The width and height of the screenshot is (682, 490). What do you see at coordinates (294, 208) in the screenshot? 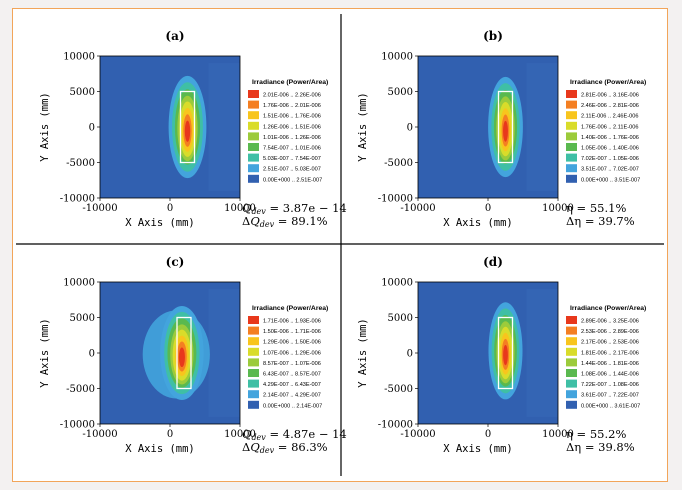
I see `annotation-q-dev: Qdev = 3.87e − 14` at bounding box center [294, 208].